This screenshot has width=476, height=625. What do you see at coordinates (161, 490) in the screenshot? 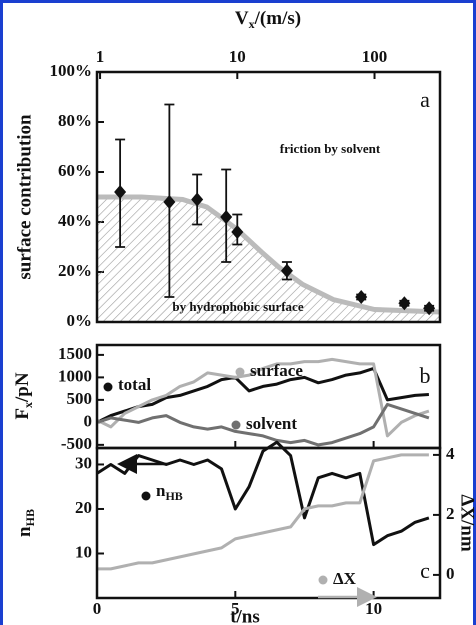
I see `legend-label: n` at bounding box center [161, 490].